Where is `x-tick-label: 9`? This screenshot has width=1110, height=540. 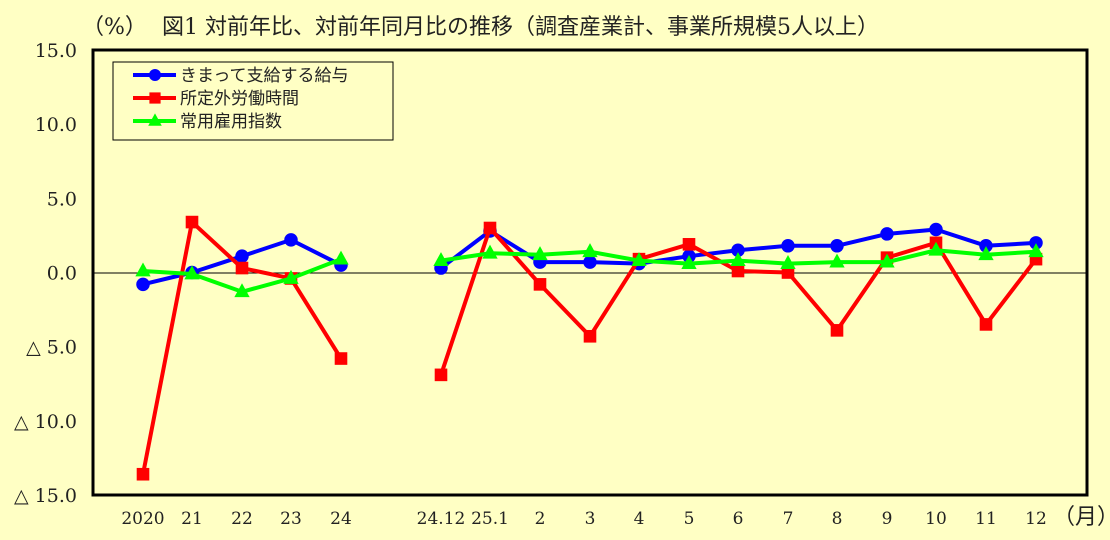 x-tick-label: 9 is located at coordinates (887, 519).